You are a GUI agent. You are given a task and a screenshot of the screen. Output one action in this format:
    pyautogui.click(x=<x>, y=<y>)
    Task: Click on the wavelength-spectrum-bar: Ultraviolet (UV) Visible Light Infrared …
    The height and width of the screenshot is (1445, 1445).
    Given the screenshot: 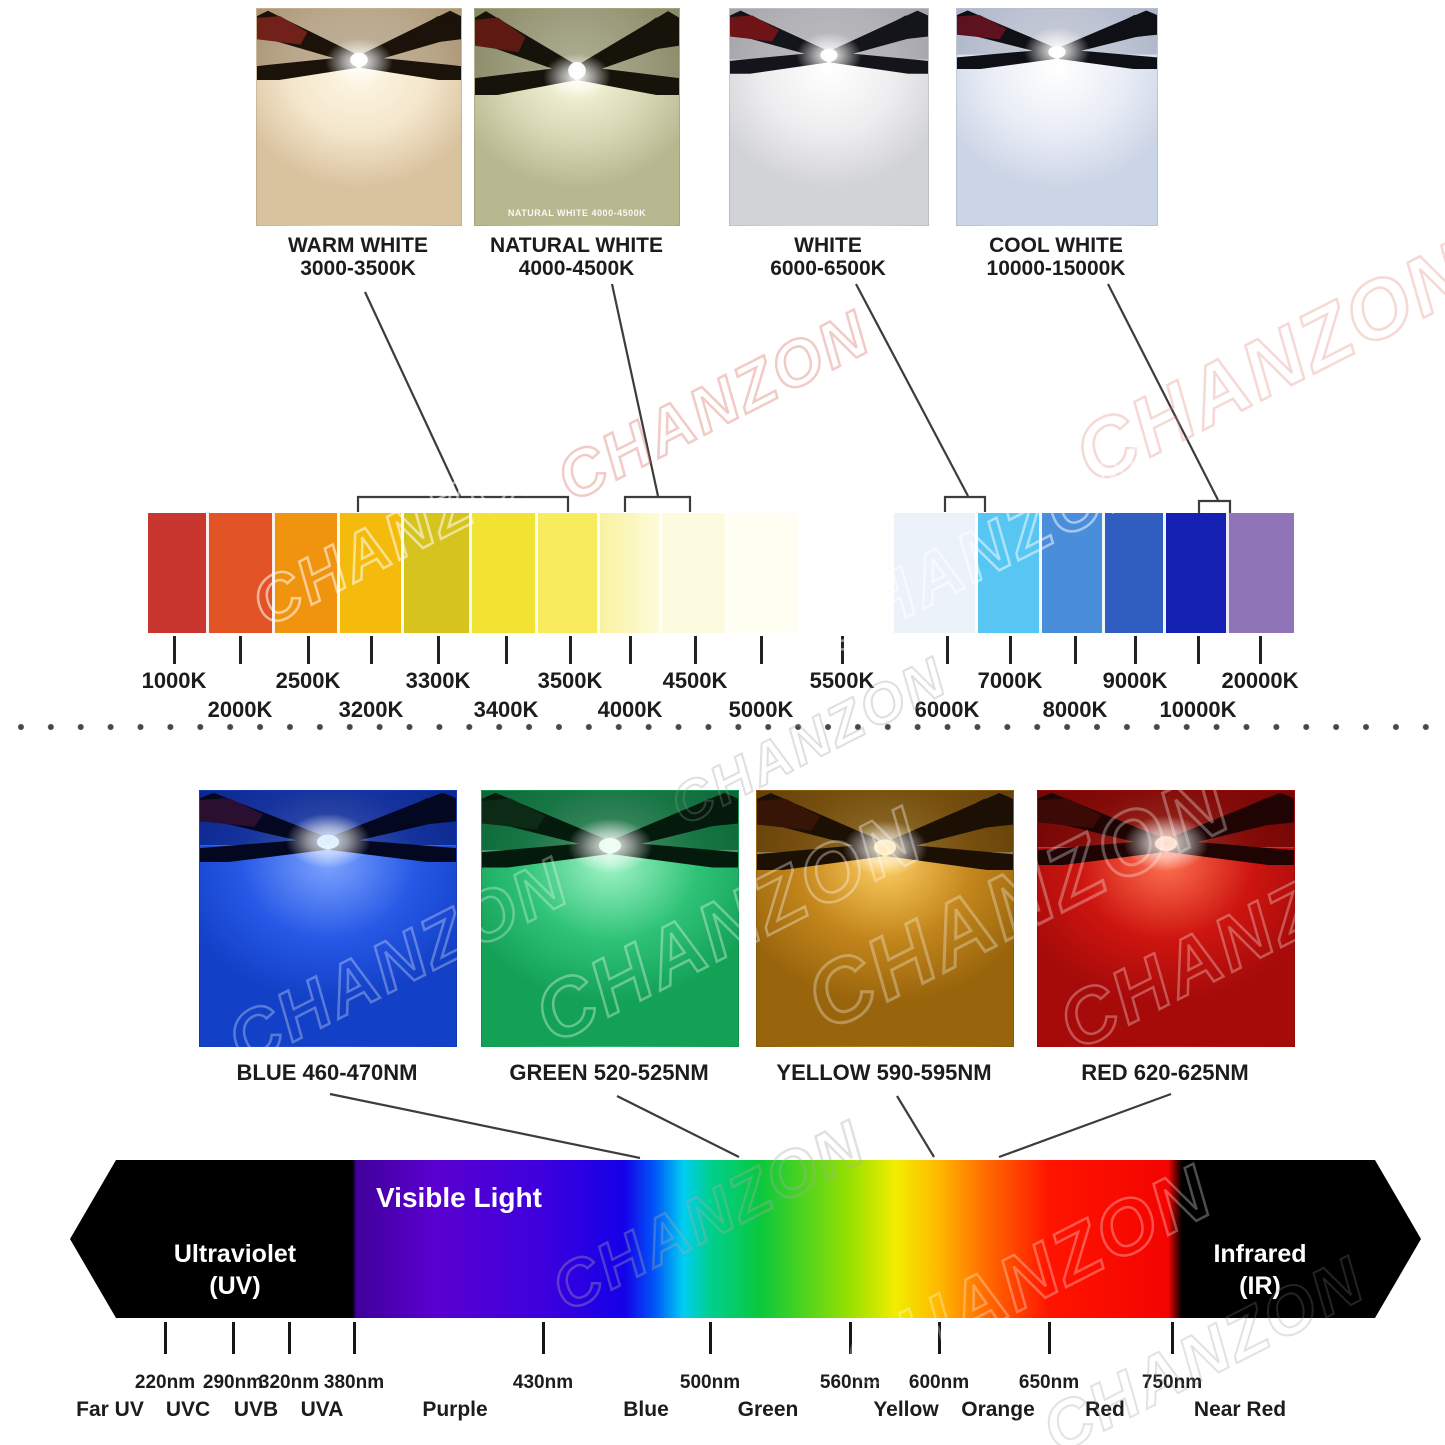 What is the action you would take?
    pyautogui.click(x=745, y=1239)
    